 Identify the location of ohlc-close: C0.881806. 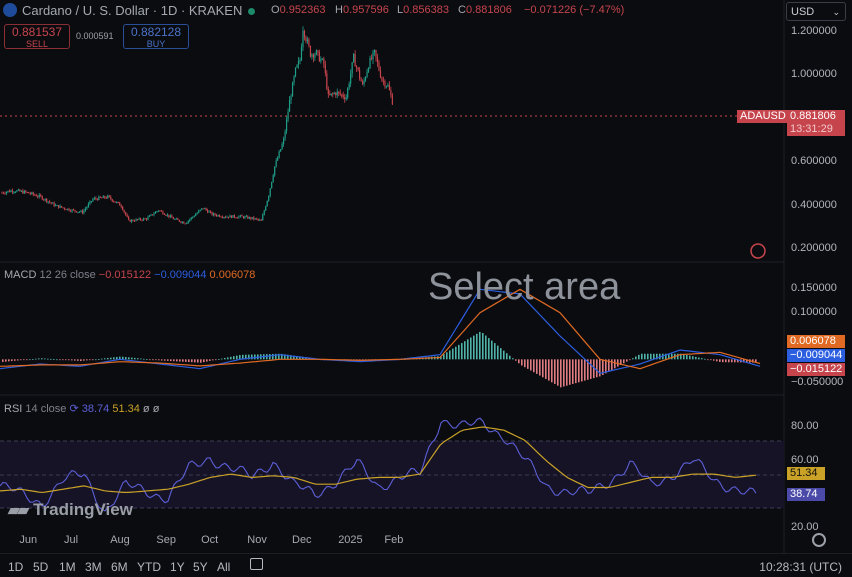
(485, 10).